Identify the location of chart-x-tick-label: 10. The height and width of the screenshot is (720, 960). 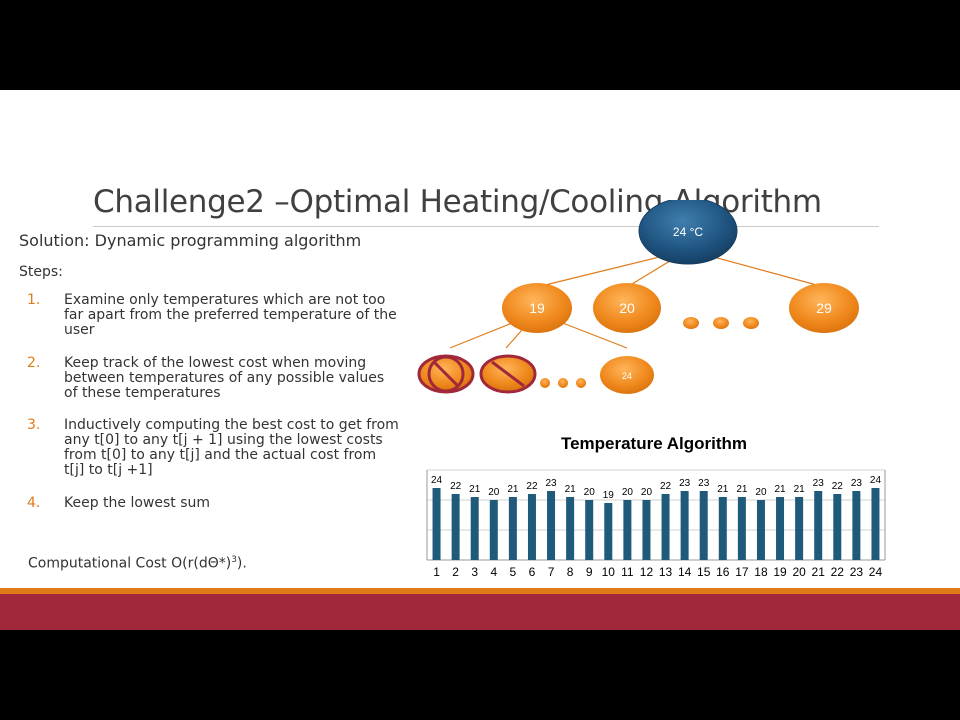
(609, 572).